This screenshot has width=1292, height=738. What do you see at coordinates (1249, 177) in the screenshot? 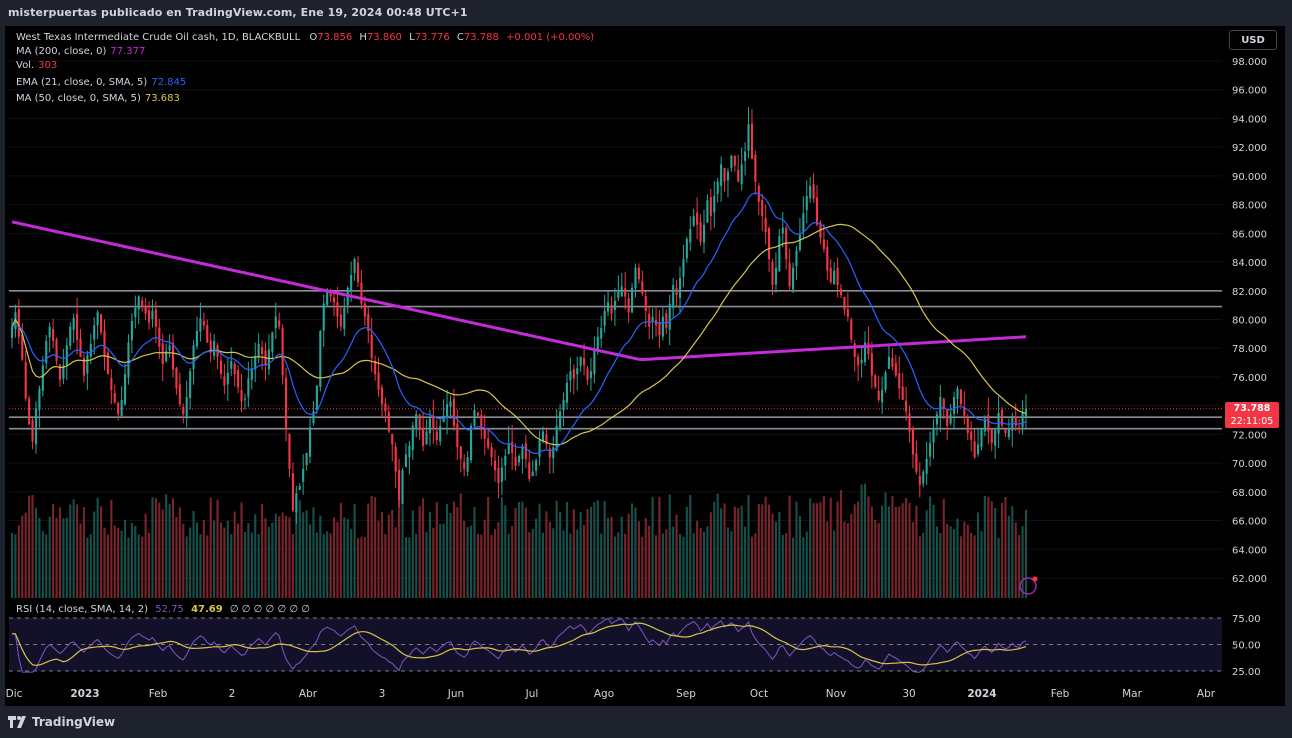
I see `price-tick-label: 90.000` at bounding box center [1249, 177].